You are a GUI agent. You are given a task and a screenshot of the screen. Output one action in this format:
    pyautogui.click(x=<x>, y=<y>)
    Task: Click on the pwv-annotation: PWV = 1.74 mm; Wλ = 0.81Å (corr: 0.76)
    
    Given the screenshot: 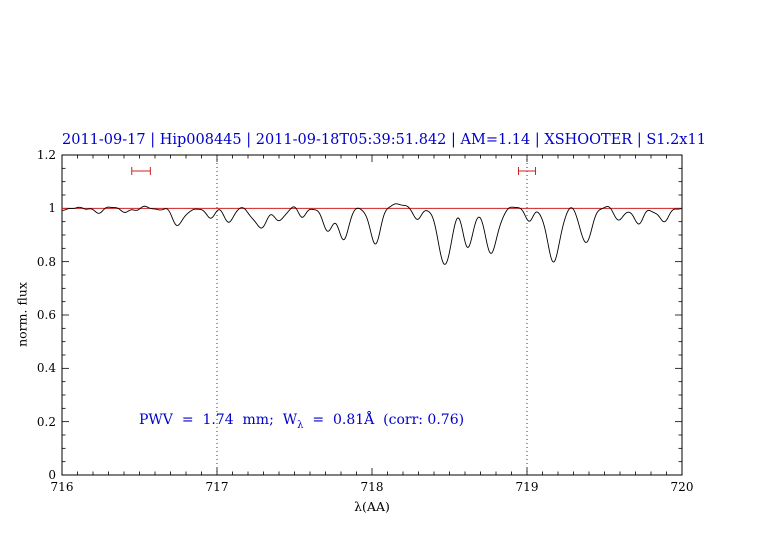 What is the action you would take?
    pyautogui.click(x=301, y=421)
    